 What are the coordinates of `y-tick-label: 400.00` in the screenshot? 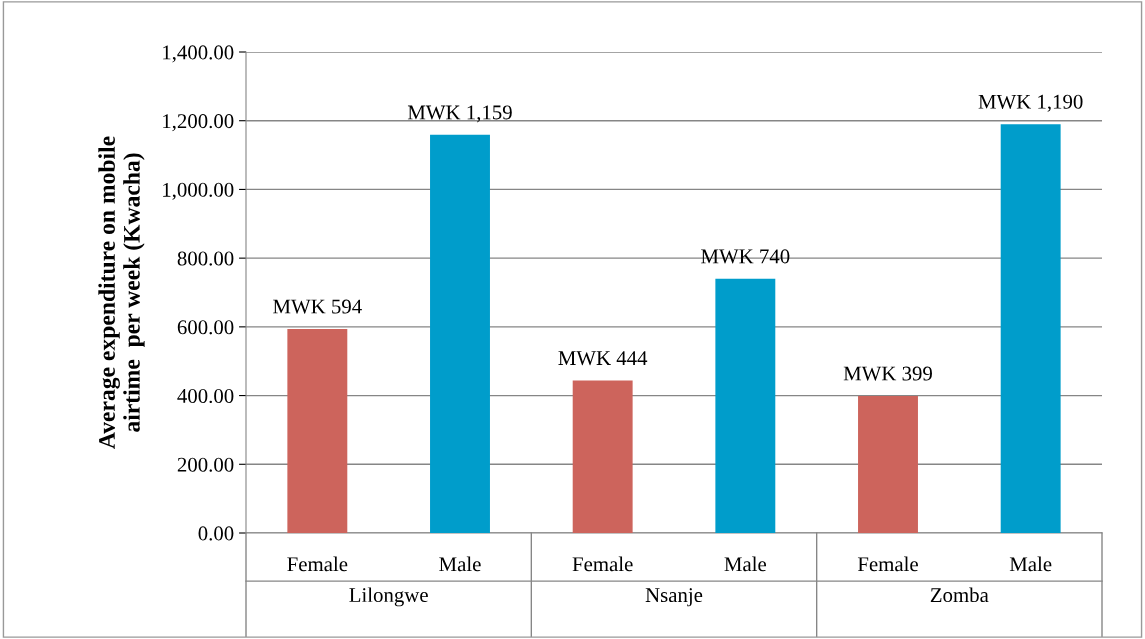 It's located at (205, 396).